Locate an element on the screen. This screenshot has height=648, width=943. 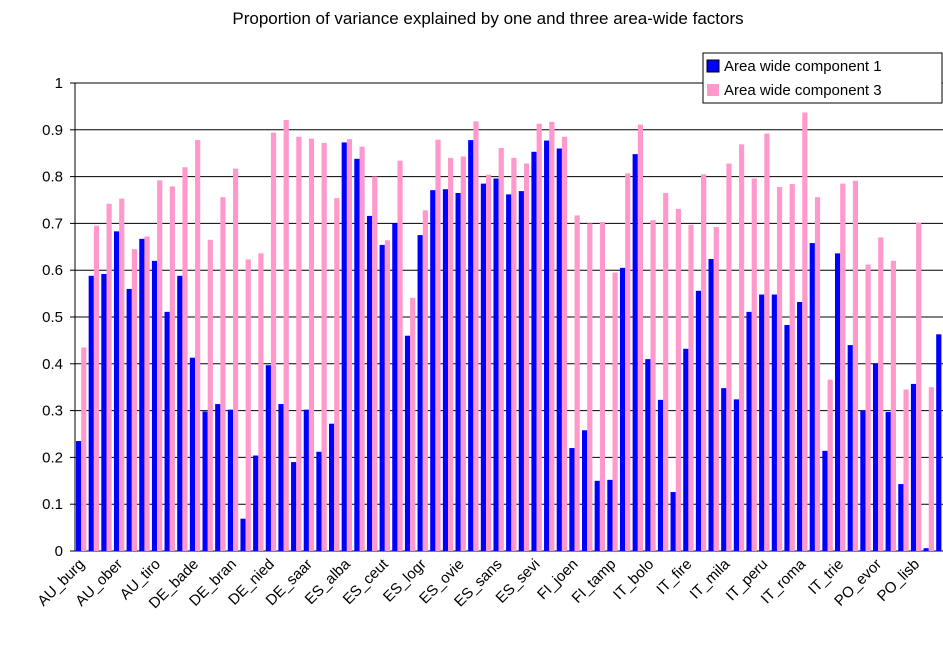
x-tick-label: PO_lisb is located at coordinates (898, 580).